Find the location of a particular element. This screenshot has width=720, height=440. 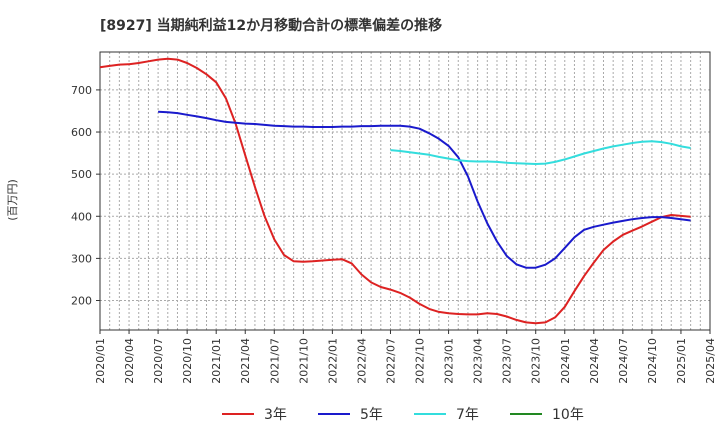

y-tick-label: 300 is located at coordinates (81, 258).